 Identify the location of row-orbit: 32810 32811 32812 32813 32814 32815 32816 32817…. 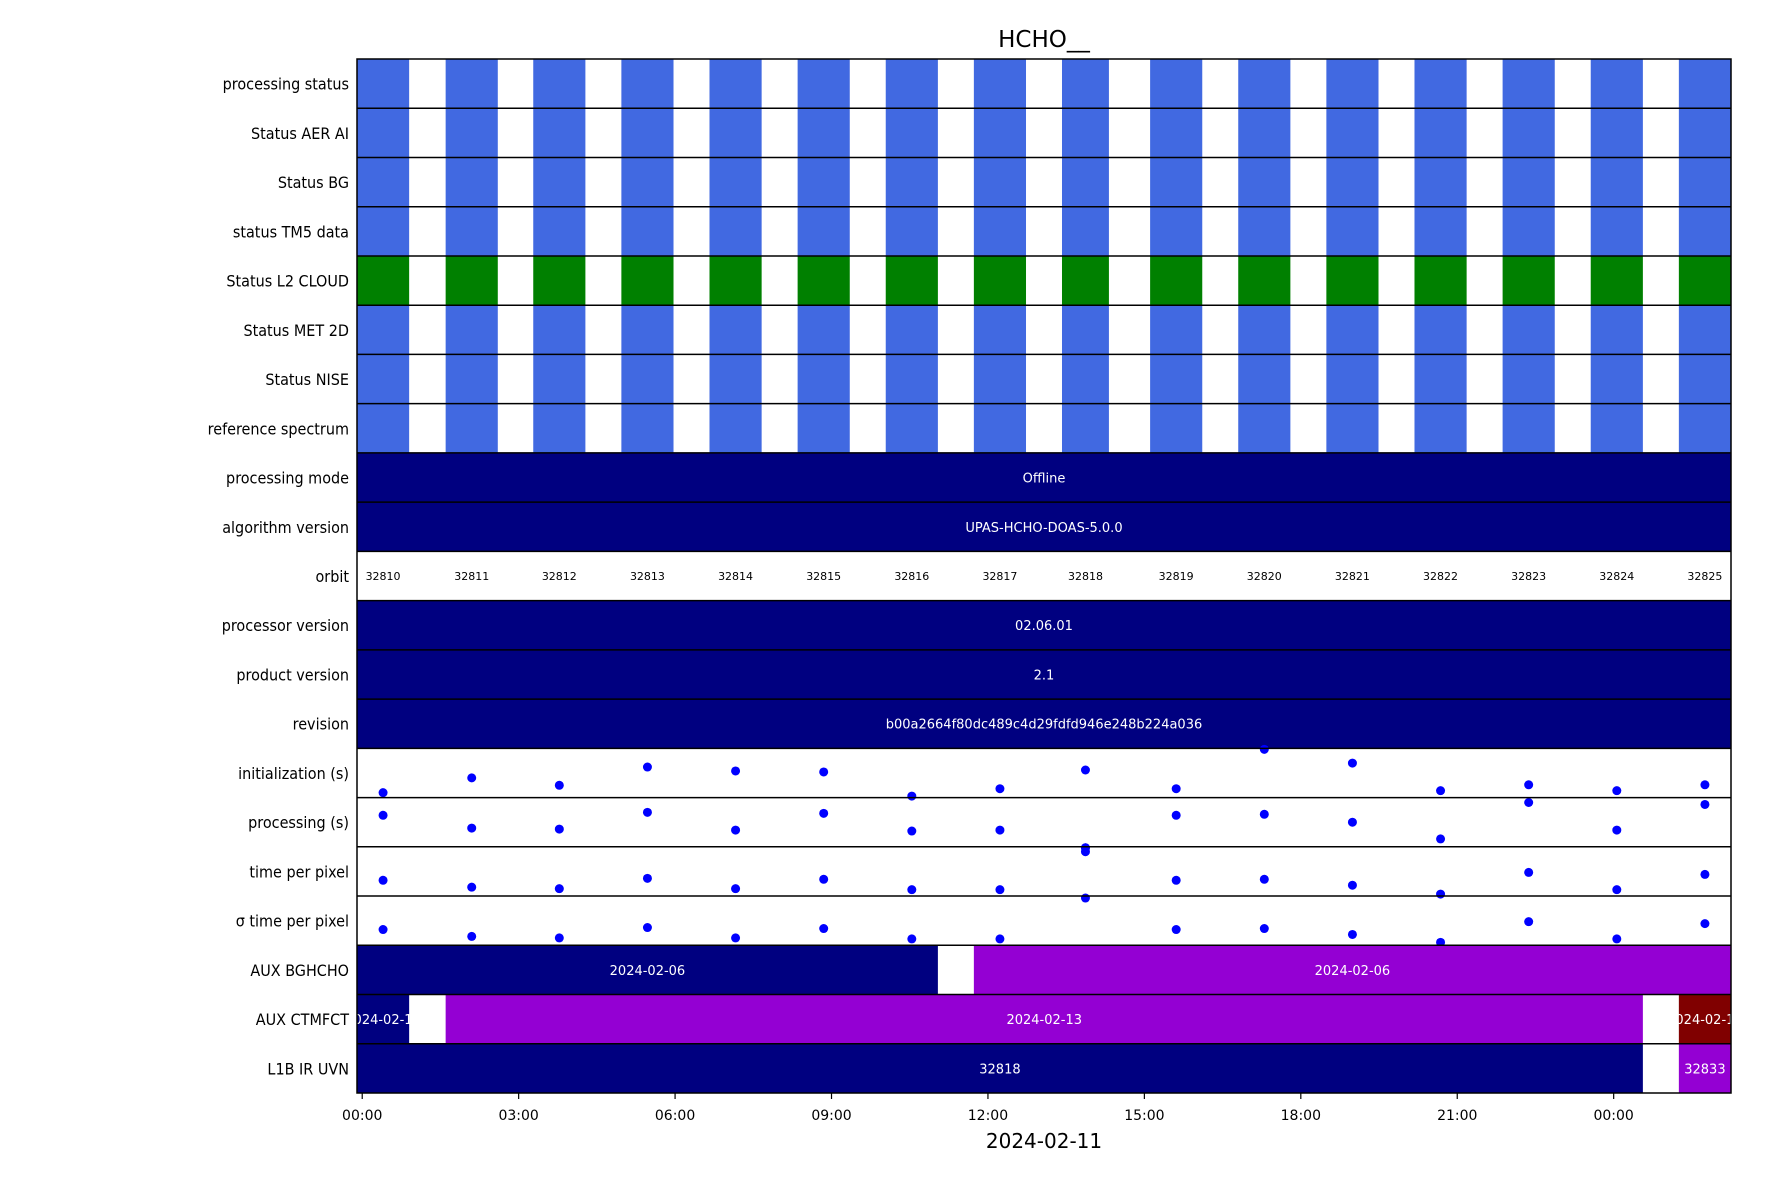
(1044, 576).